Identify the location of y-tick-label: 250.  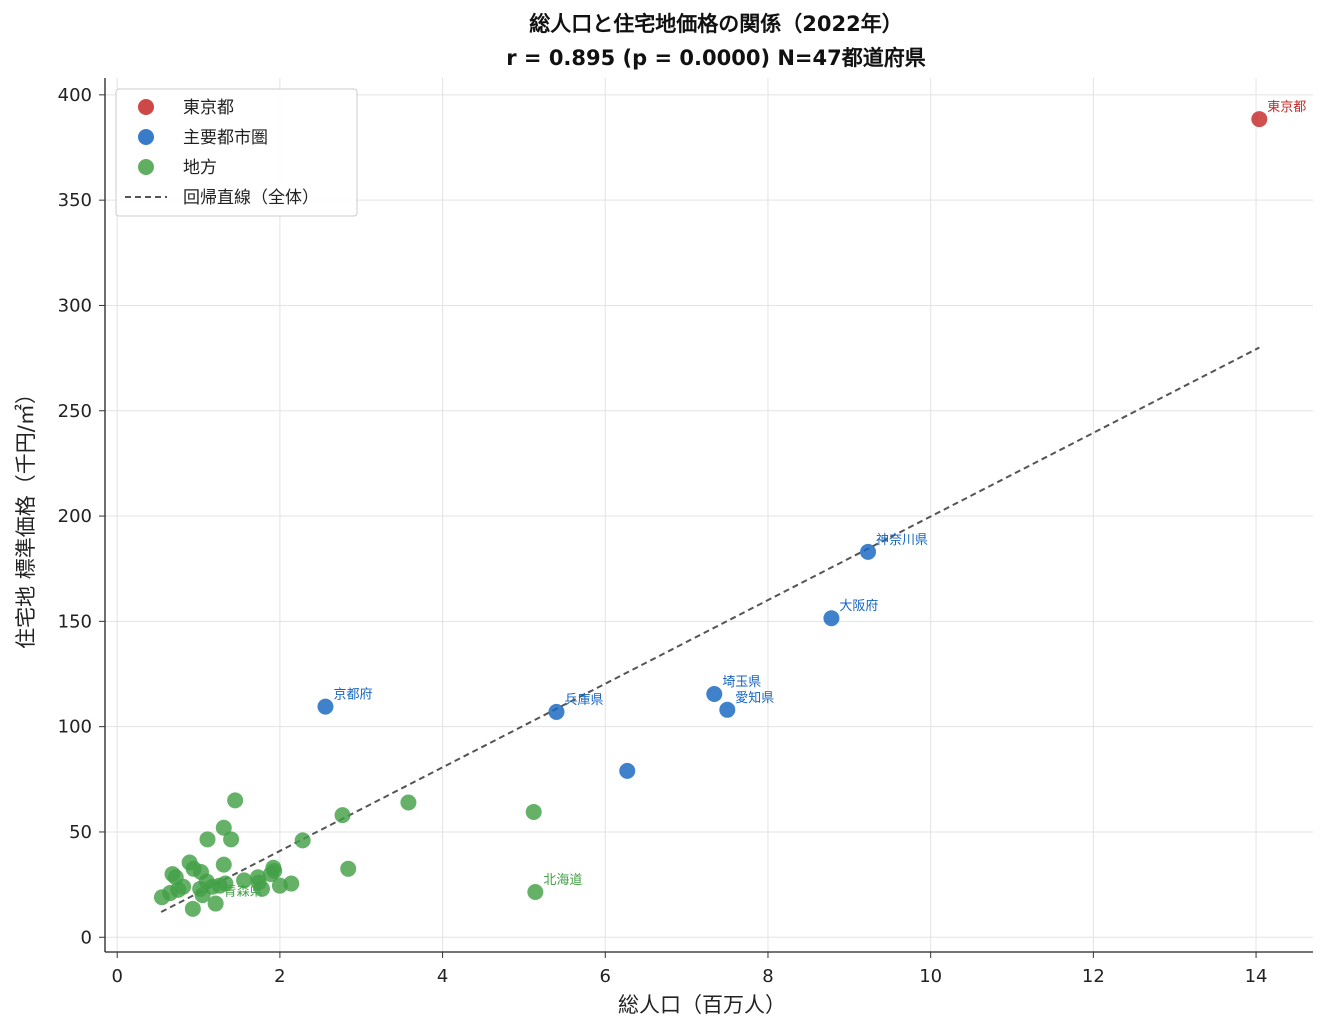
(75, 411).